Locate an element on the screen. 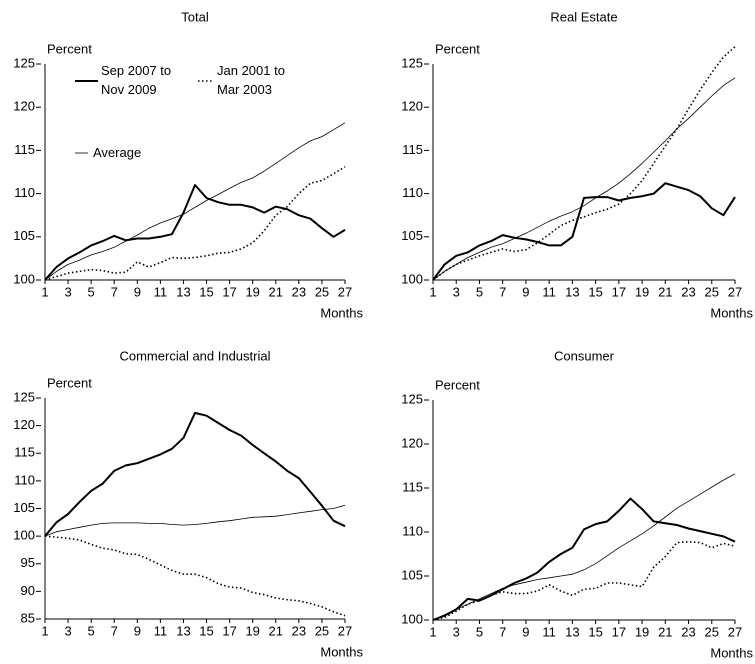  chart-title: Total is located at coordinates (195, 16).